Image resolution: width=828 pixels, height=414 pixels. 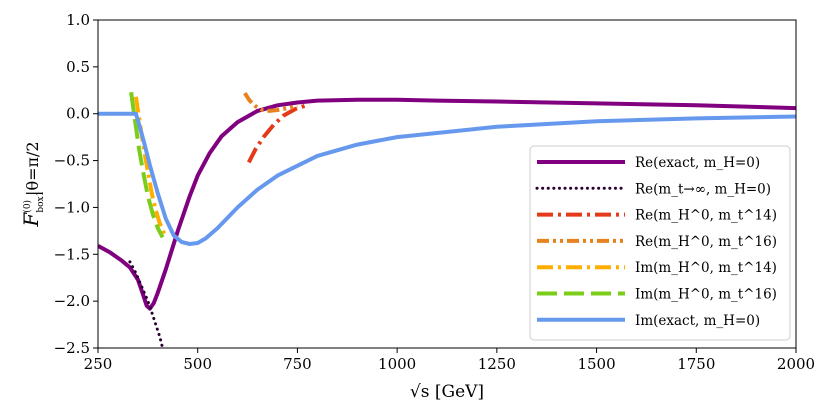 I want to click on legend-label-re-m-t-m-h-0: Re(m_t→∞, m_H=0), so click(x=703, y=189).